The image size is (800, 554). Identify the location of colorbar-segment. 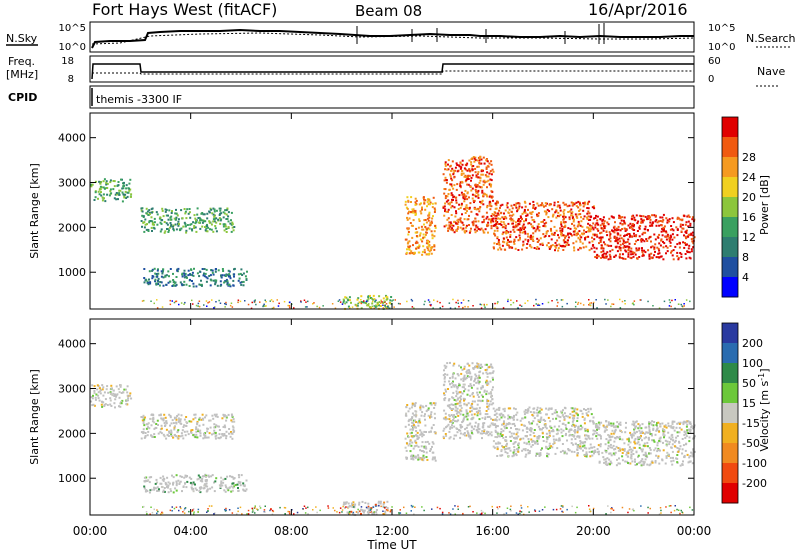
(730, 167).